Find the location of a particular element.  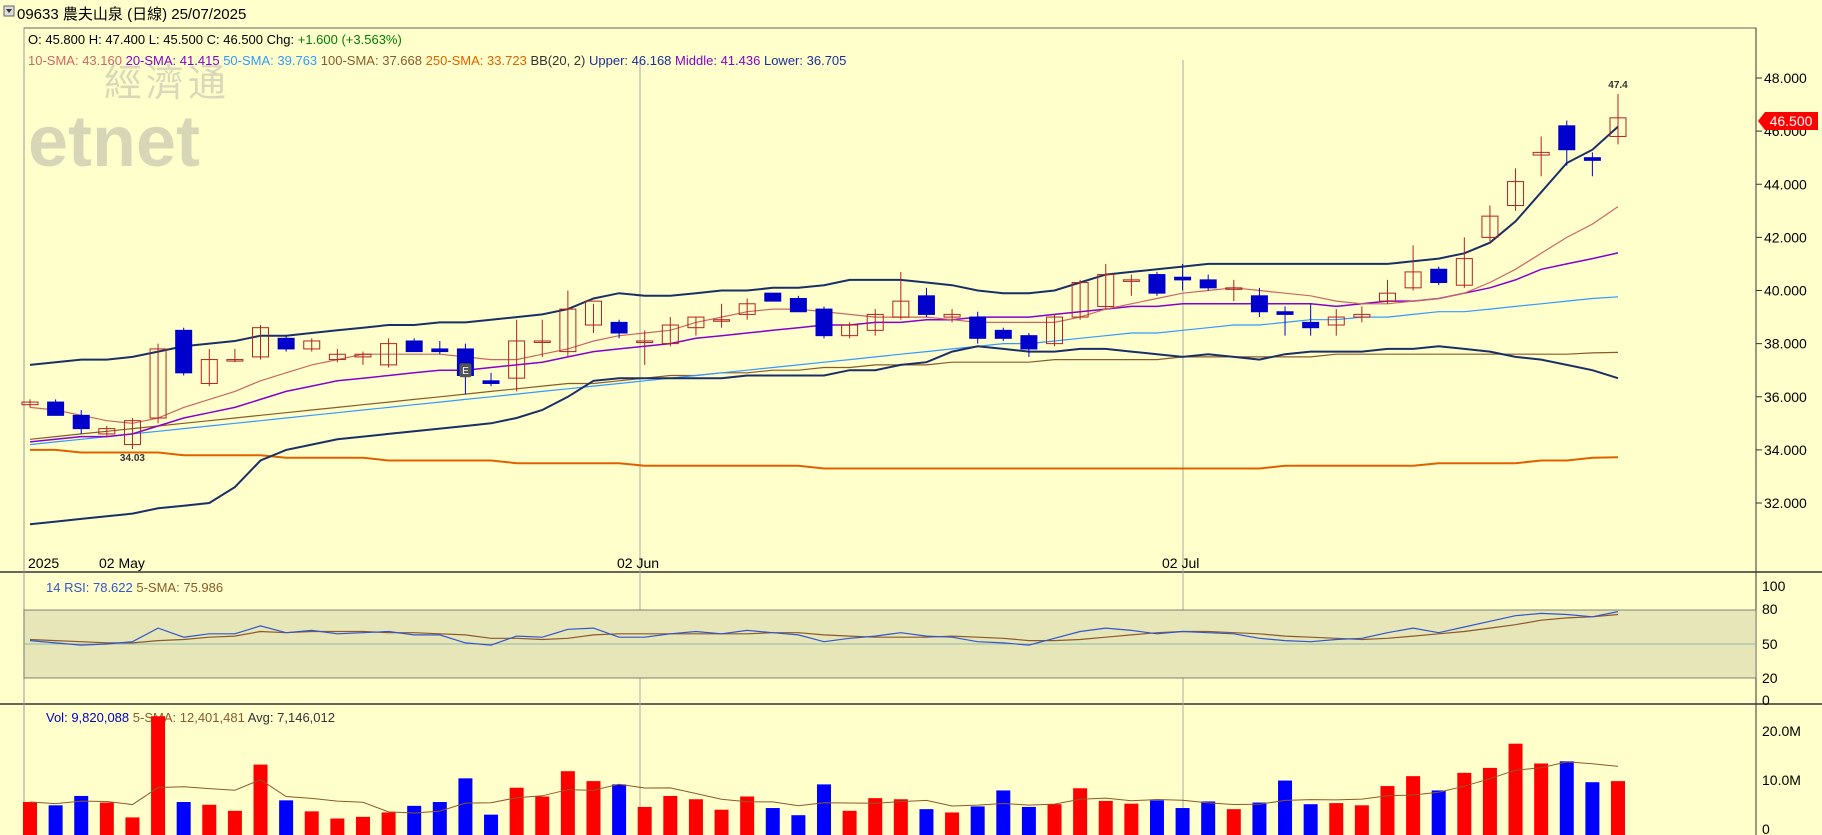

date-label-jun: 02 Jun is located at coordinates (638, 563).